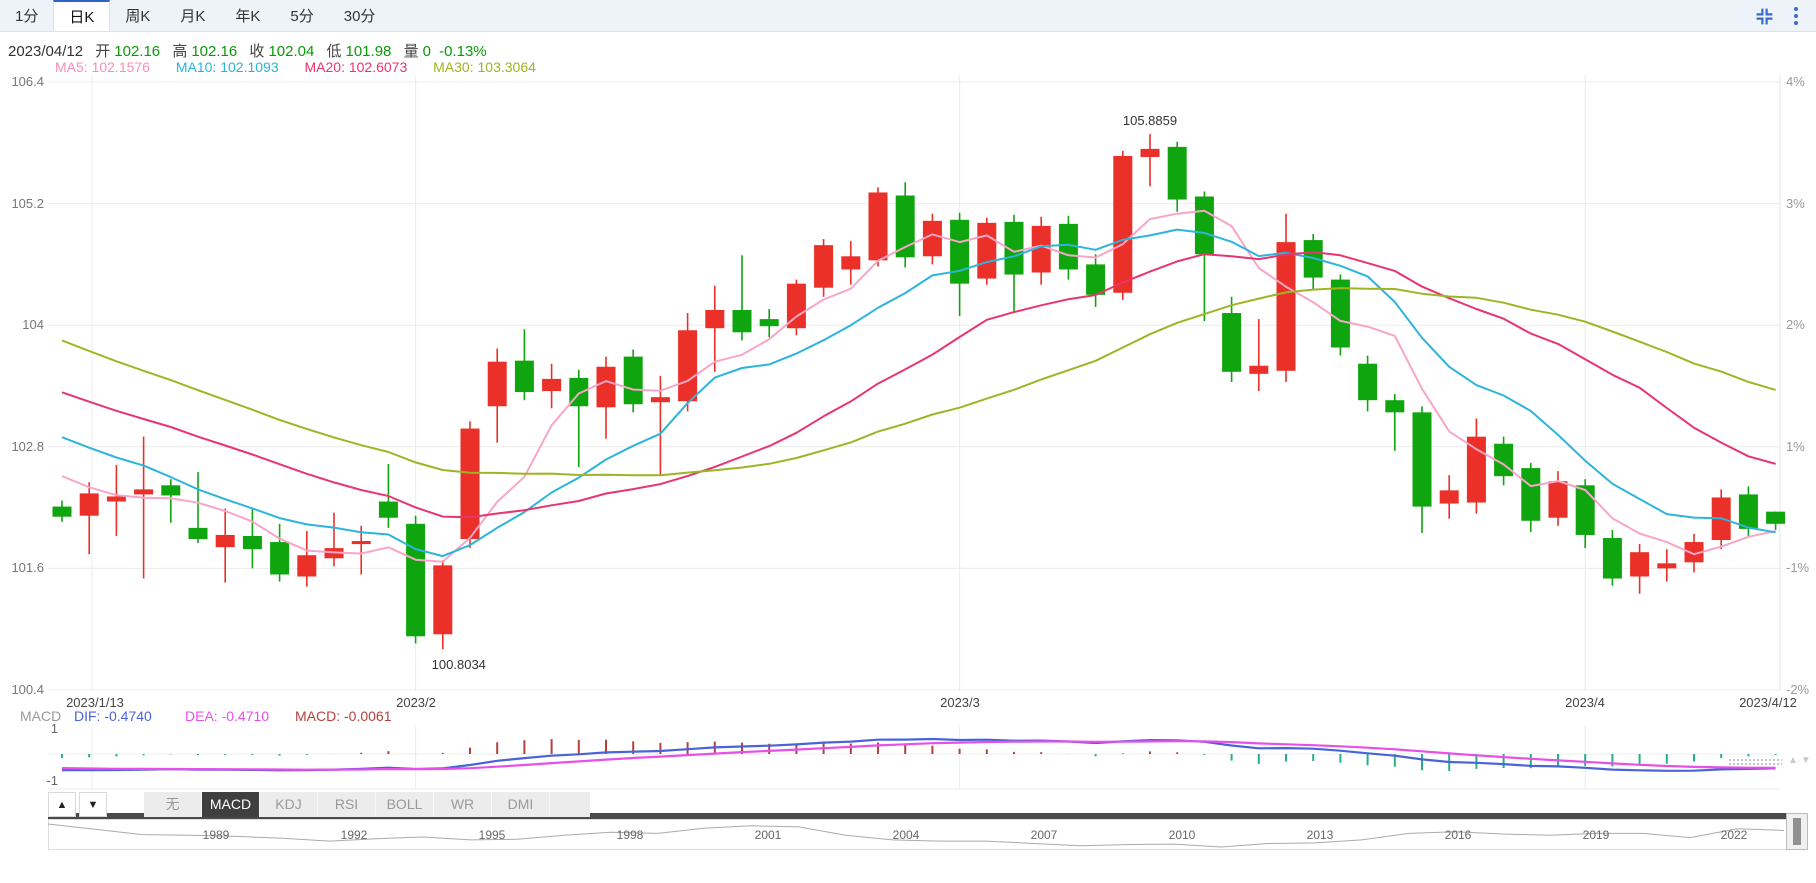 This screenshot has height=883, width=1816. Describe the element at coordinates (52, 780) in the screenshot. I see `macd-axis-label: -1` at that location.